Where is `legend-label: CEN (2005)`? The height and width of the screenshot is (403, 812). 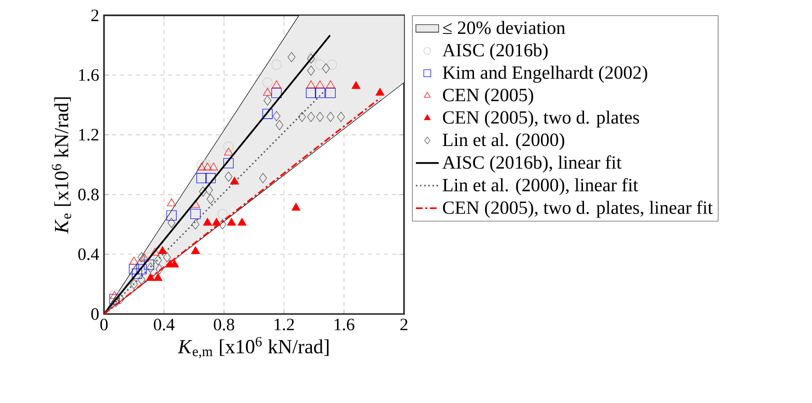 legend-label: CEN (2005) is located at coordinates (488, 97).